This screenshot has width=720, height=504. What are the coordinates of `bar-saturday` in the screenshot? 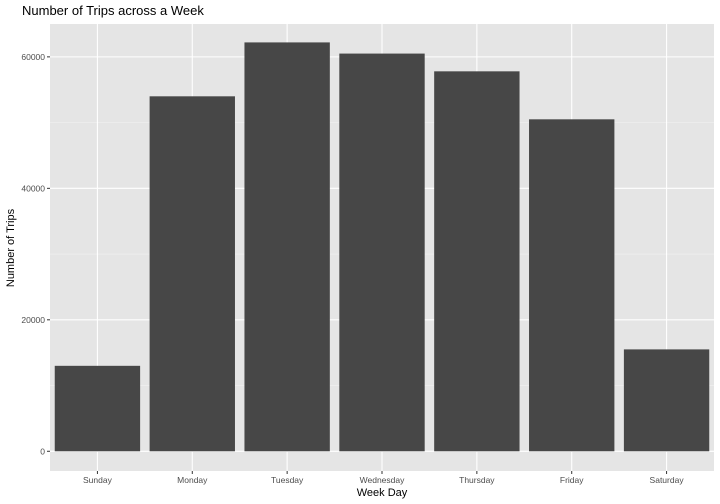 It's located at (666, 400).